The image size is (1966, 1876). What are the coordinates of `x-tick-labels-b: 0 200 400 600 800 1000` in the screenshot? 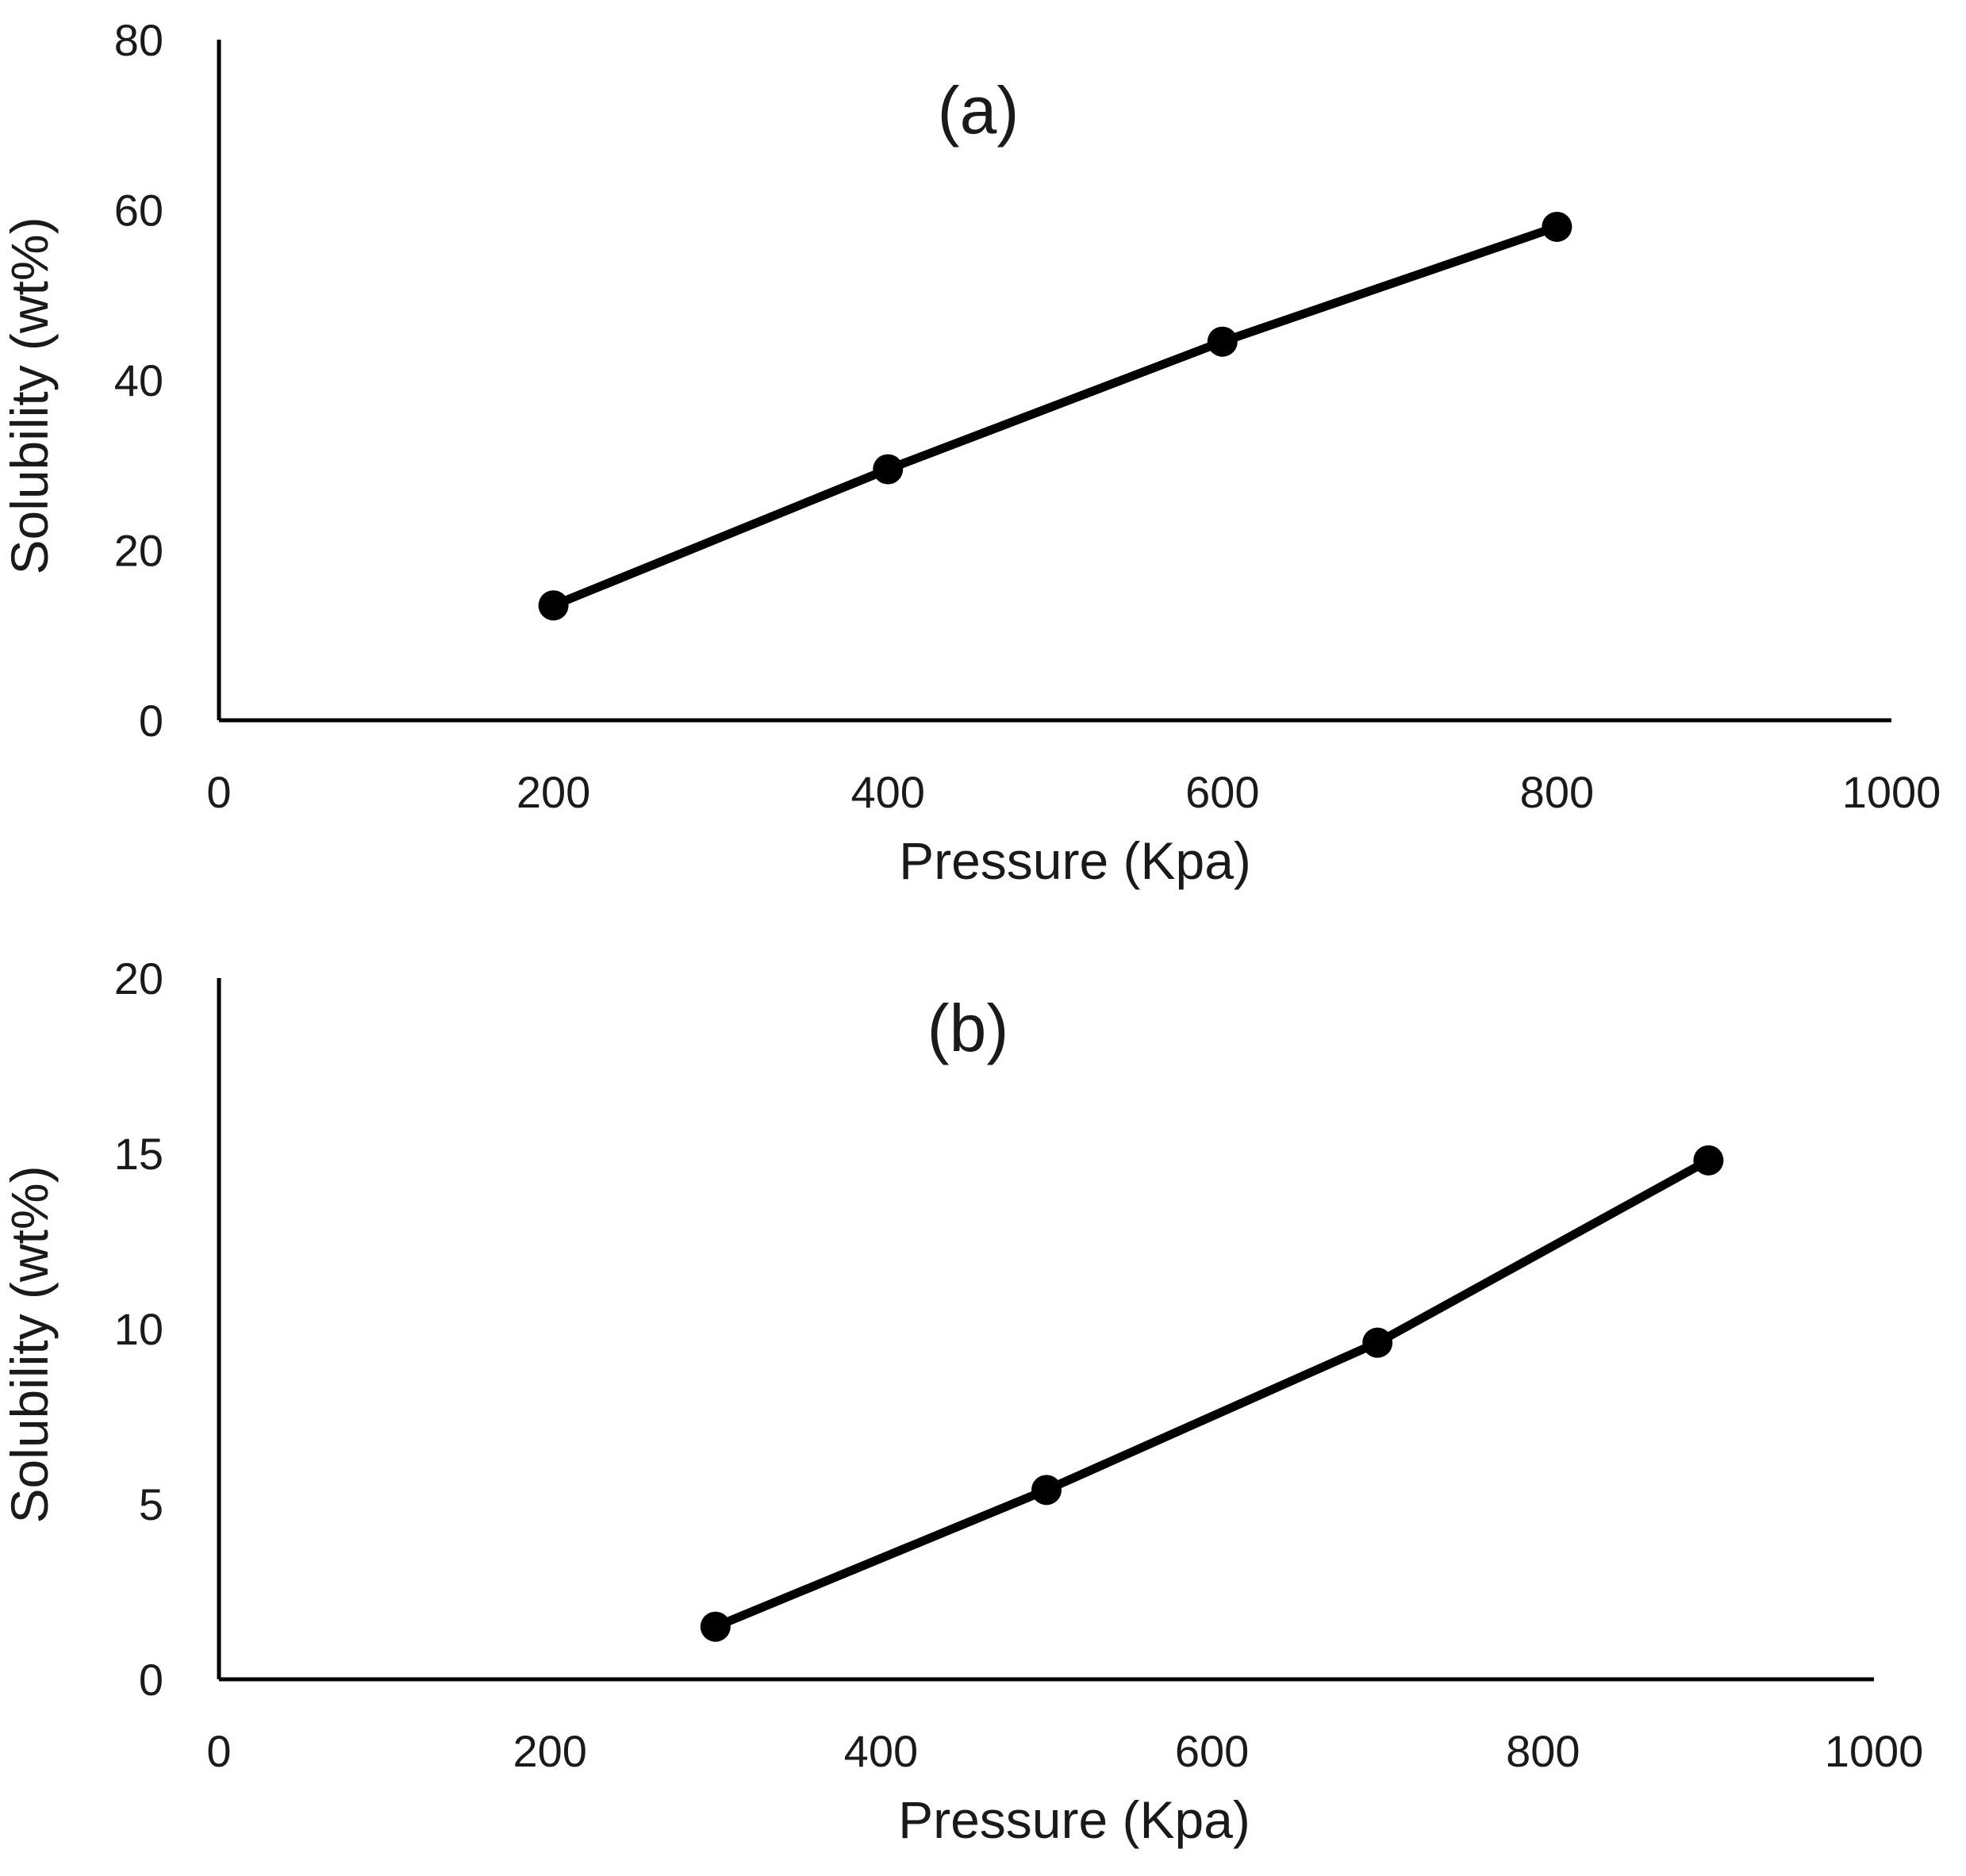 It's located at (1064, 1751).